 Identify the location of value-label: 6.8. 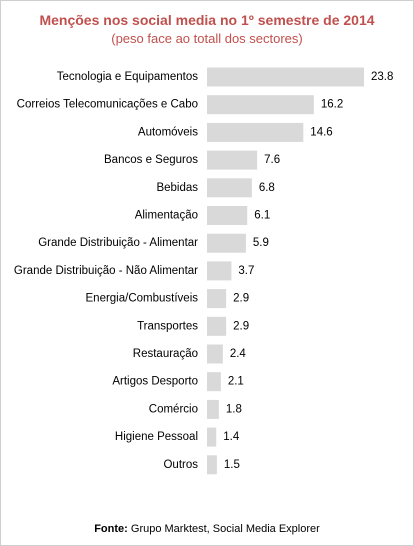
(267, 188).